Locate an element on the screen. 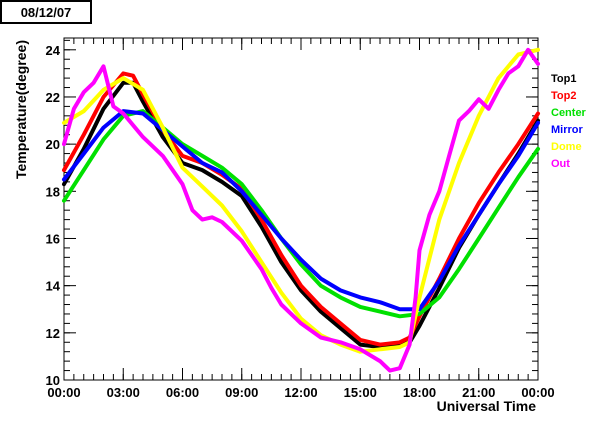 Image resolution: width=596 pixels, height=422 pixels. x-tick-label: 21:00 is located at coordinates (478, 392).